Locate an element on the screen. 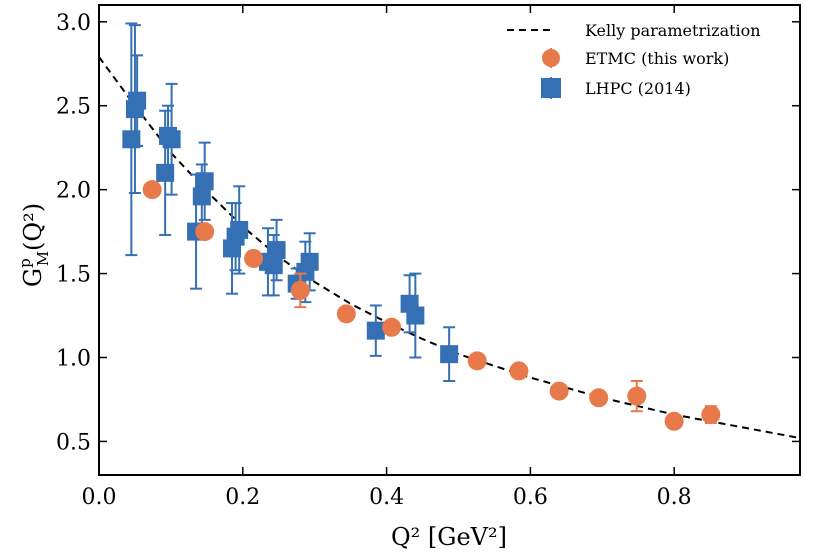  legend-kelly-label: Kelly parametrization is located at coordinates (673, 30).